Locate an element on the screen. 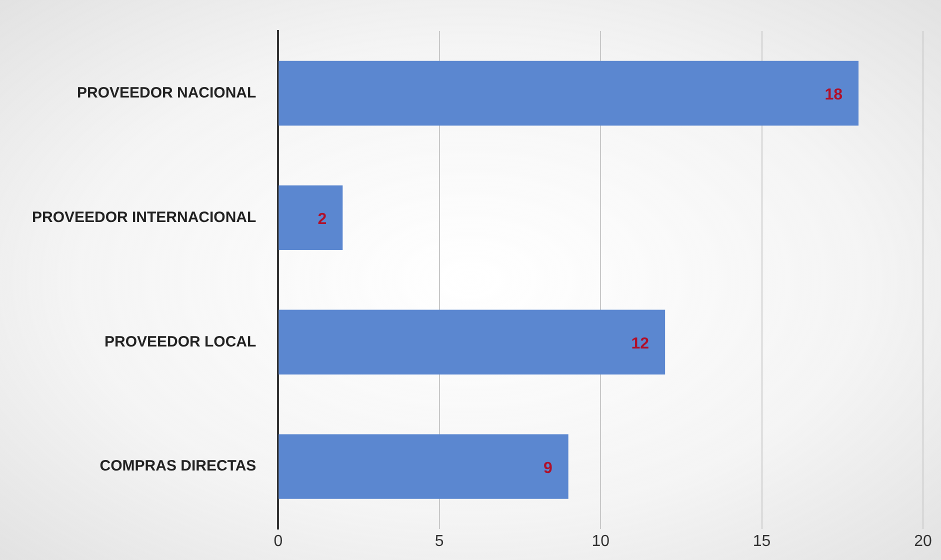 This screenshot has width=941, height=560. data-label: 2 is located at coordinates (322, 219).